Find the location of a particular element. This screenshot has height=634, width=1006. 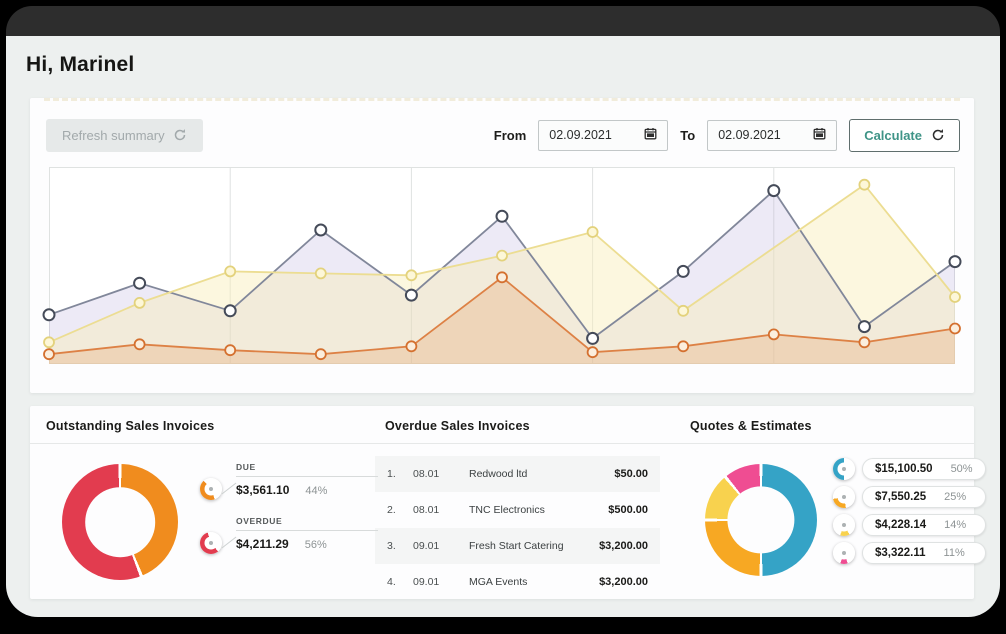

quotes-legend: $15,100.50 50% $7,550.25 25% is located at coordinates (909, 529).